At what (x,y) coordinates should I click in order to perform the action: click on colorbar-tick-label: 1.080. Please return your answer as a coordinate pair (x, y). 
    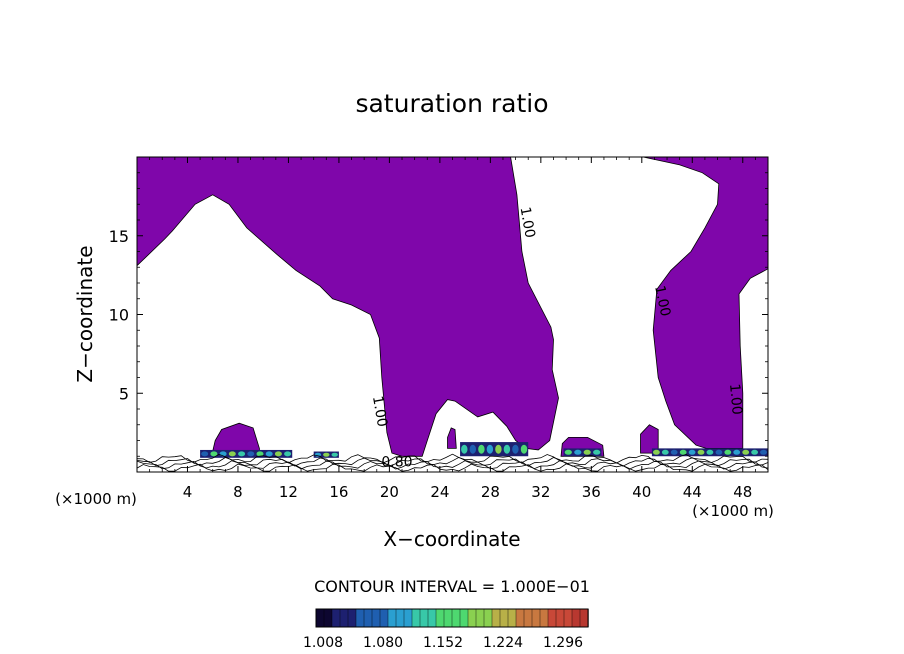
    Looking at the image, I should click on (383, 643).